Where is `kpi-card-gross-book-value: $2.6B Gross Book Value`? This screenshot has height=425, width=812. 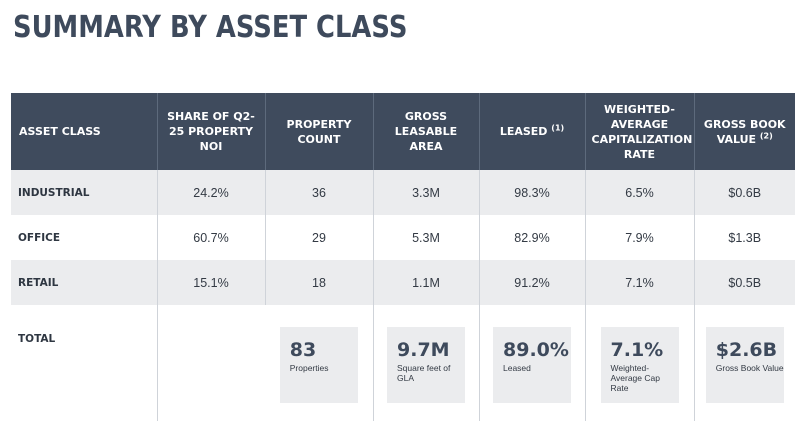
kpi-card-gross-book-value: $2.6B Gross Book Value is located at coordinates (744, 365).